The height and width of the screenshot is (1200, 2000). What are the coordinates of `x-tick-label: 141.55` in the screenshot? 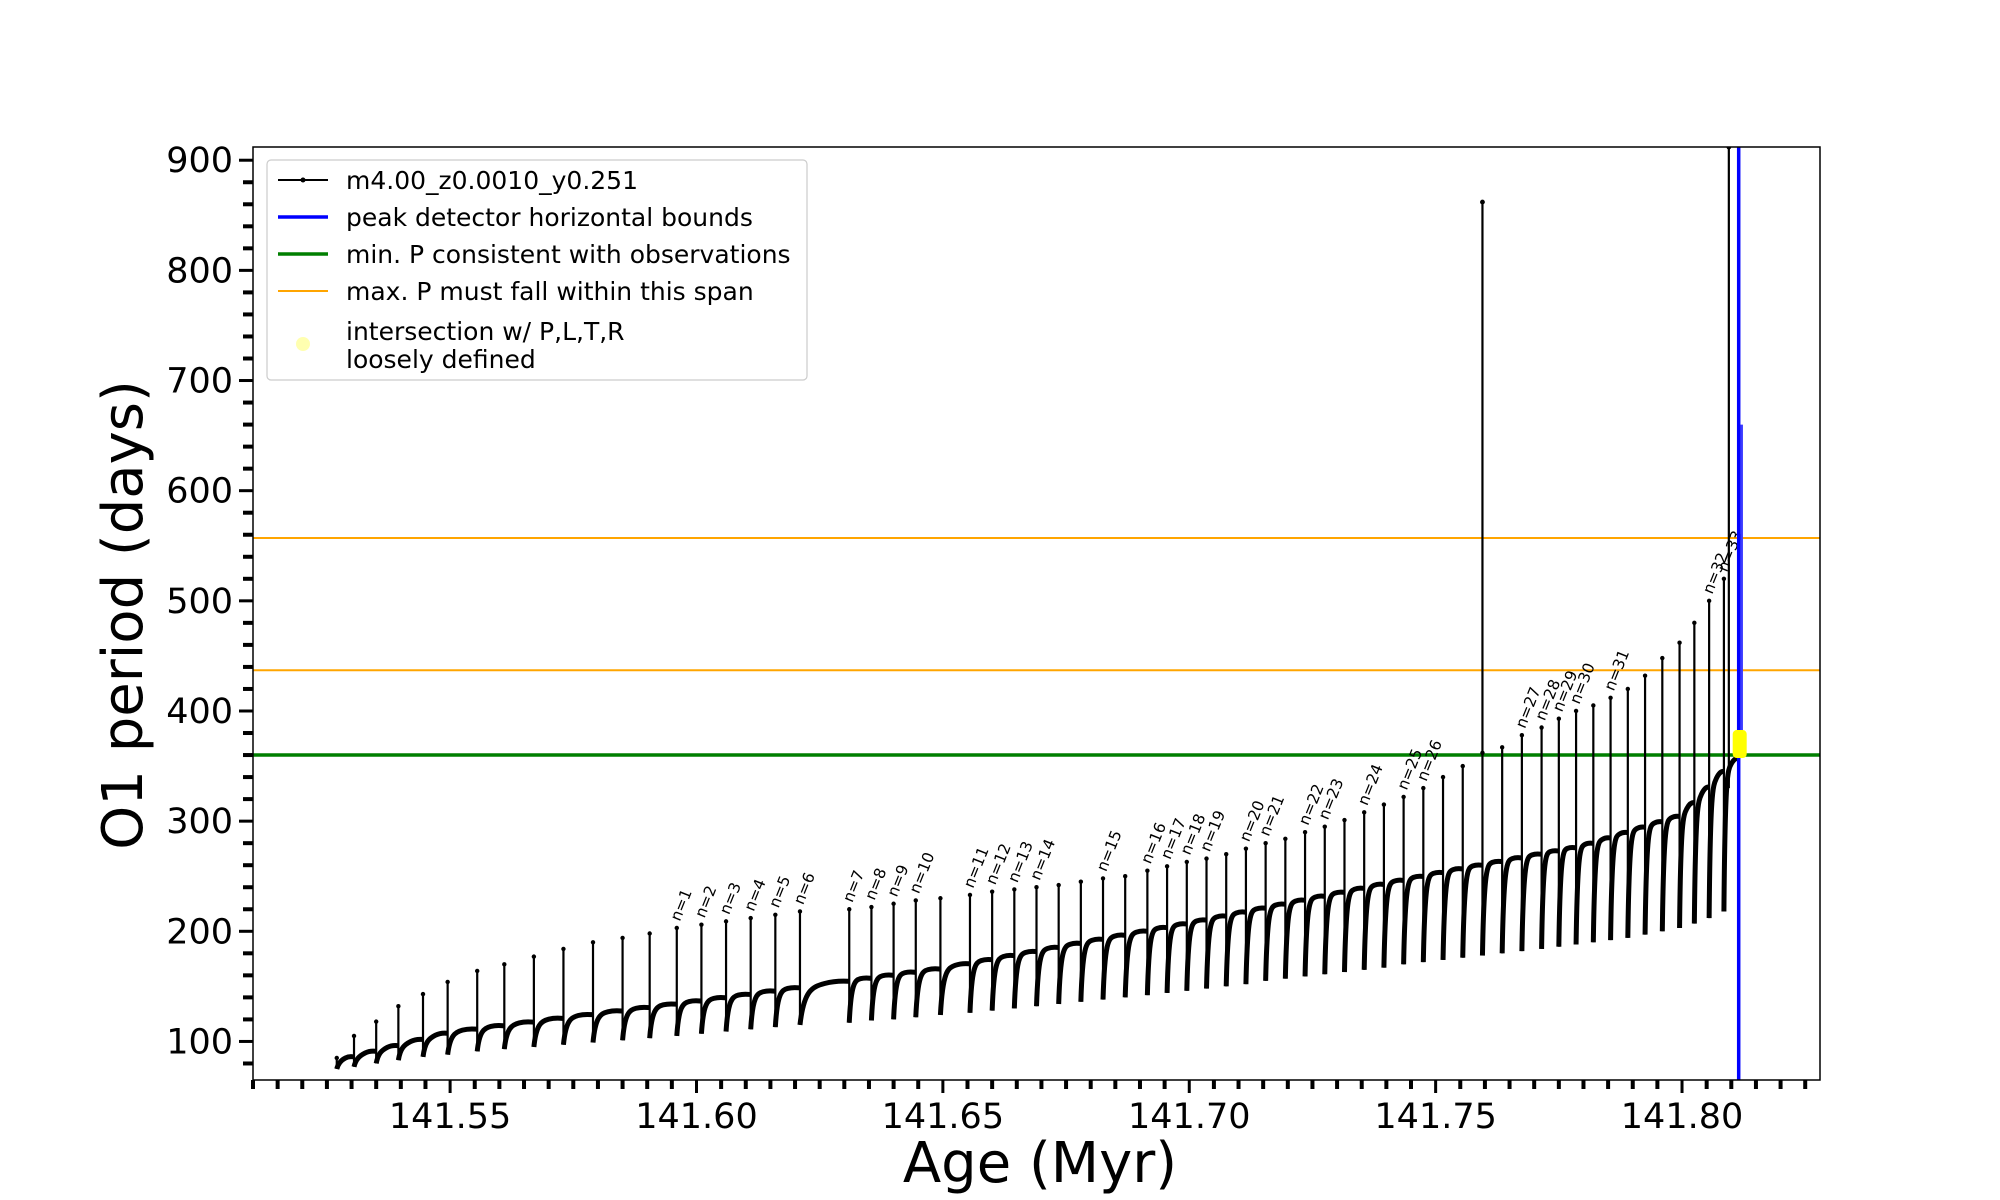 It's located at (450, 1117).